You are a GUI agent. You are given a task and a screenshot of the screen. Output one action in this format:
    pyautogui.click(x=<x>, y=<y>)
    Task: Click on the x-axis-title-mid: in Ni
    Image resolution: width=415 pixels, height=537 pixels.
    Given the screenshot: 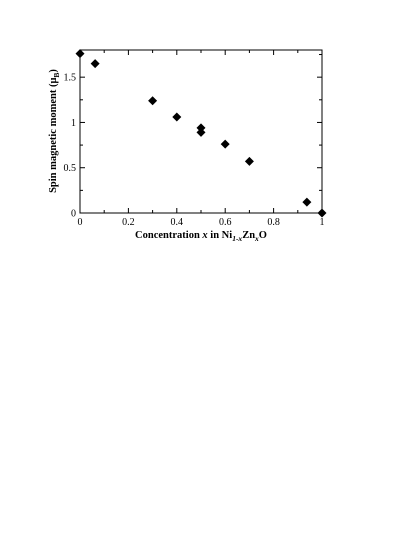 What is the action you would take?
    pyautogui.click(x=220, y=235)
    